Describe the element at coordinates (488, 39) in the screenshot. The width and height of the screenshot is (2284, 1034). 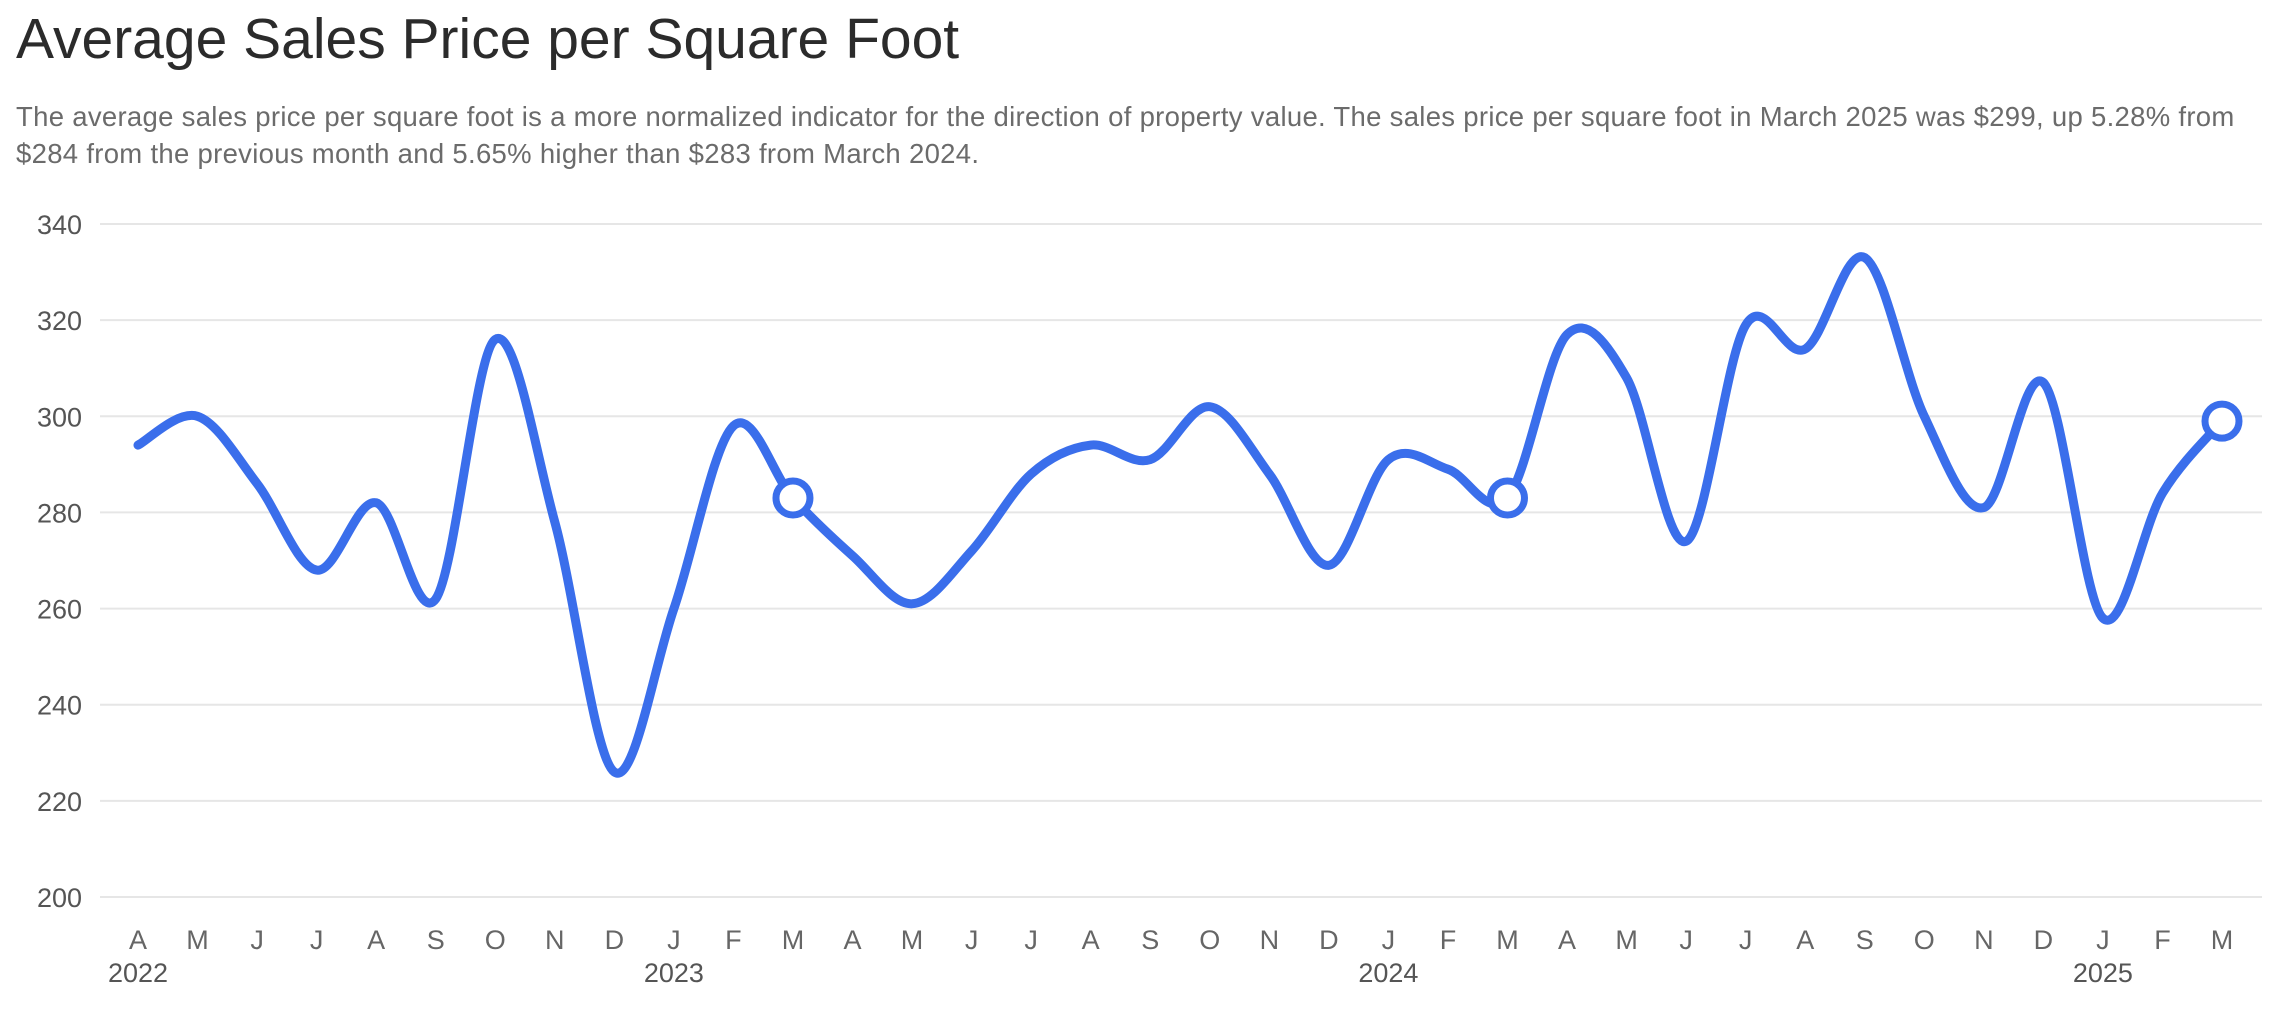
I see `chart-title: Average Sales Price per Square Foot` at that location.